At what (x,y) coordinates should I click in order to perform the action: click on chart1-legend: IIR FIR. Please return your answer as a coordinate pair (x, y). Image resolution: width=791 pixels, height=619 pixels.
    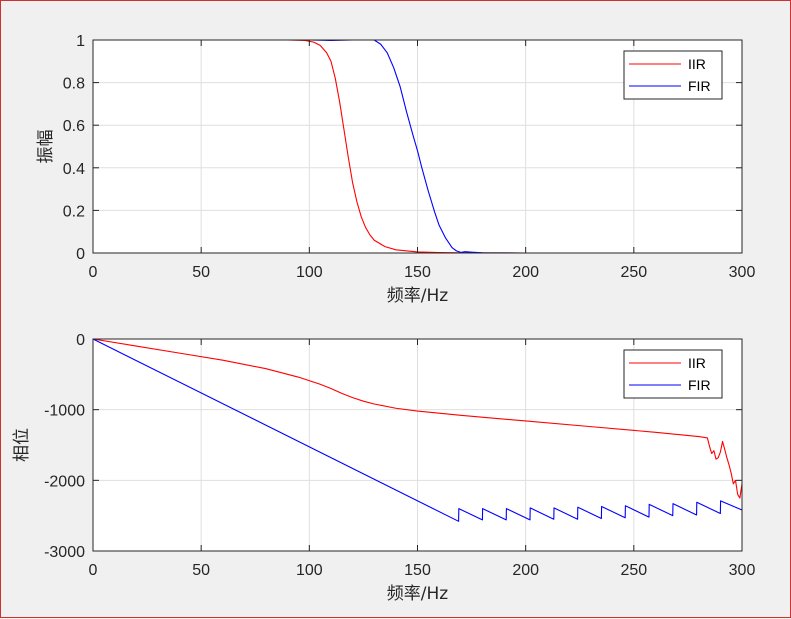
    Looking at the image, I should click on (673, 75).